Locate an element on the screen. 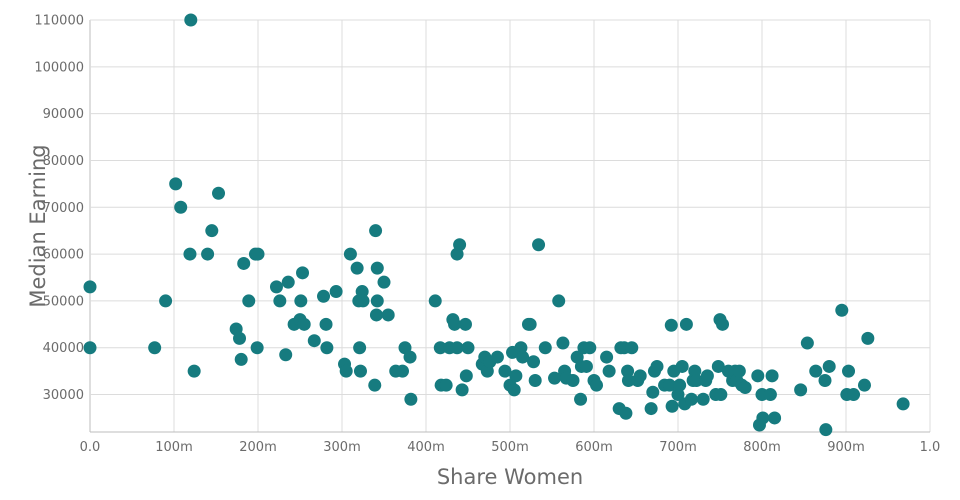  y-tick-label: 60000 is located at coordinates (63, 255).